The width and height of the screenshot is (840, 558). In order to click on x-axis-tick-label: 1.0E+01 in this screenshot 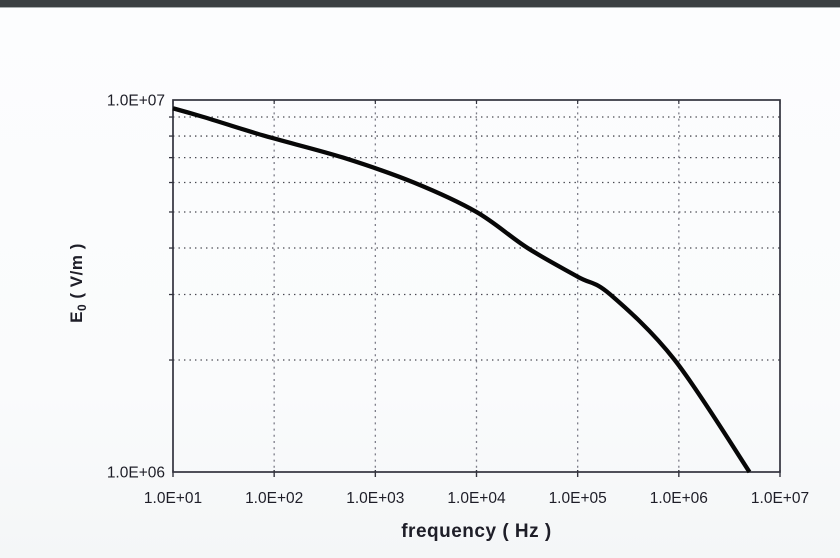, I will do `click(173, 498)`.